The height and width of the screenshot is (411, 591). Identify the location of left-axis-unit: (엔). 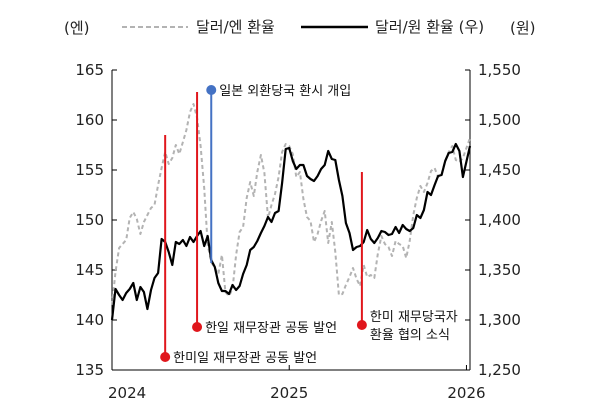
(77, 28).